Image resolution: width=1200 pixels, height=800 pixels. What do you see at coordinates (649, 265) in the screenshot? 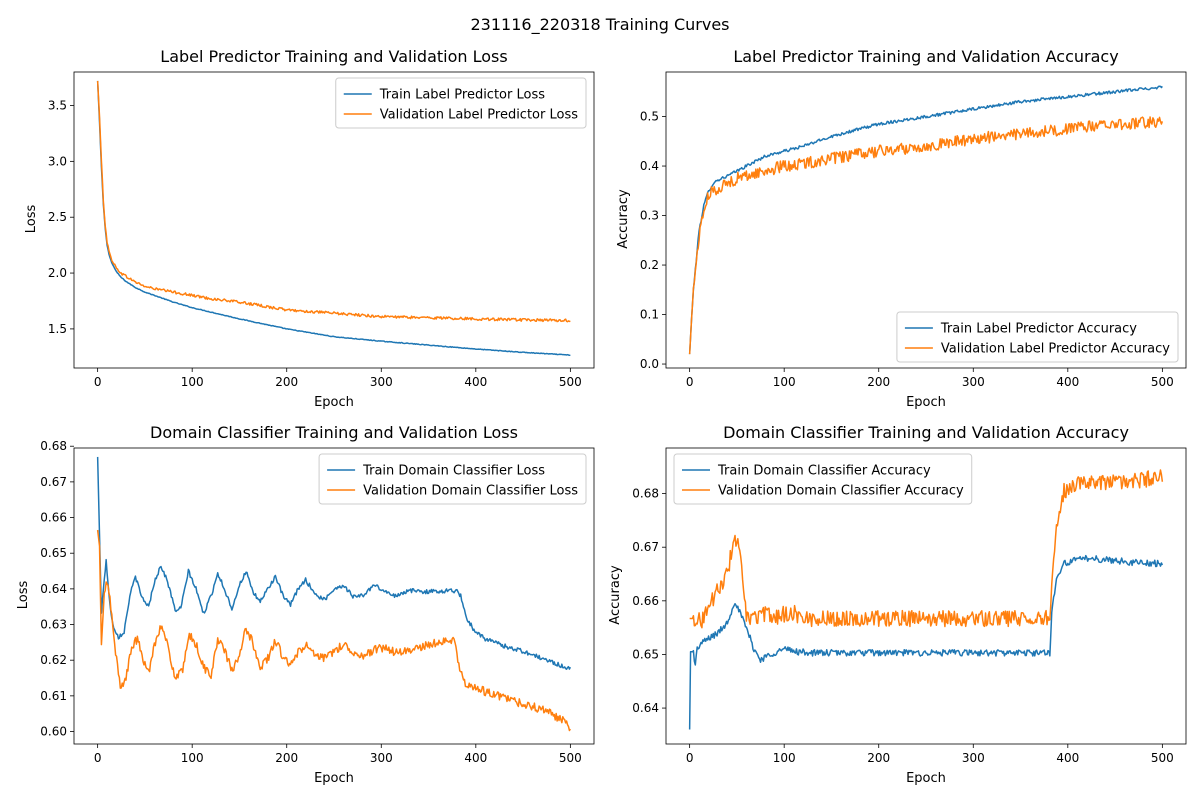
I see `y-tick-label: 0.2` at bounding box center [649, 265].